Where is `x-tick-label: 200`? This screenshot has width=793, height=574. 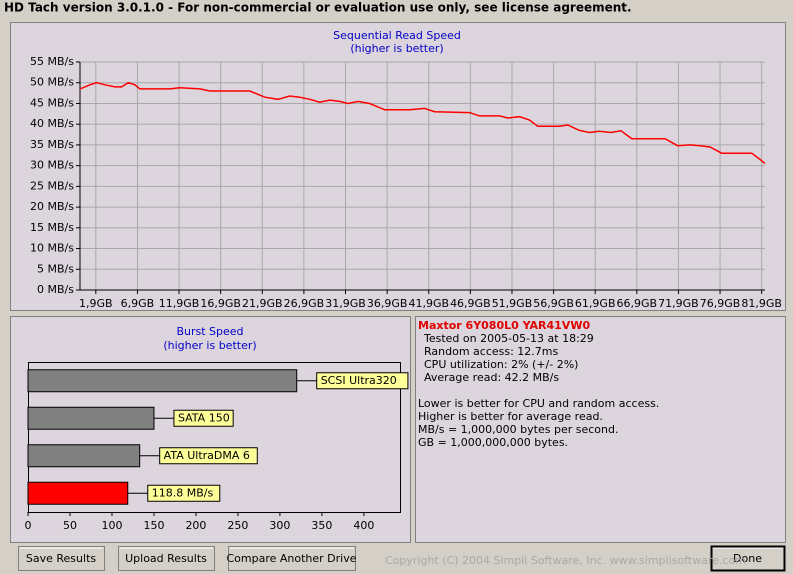
x-tick-label: 200 is located at coordinates (195, 525).